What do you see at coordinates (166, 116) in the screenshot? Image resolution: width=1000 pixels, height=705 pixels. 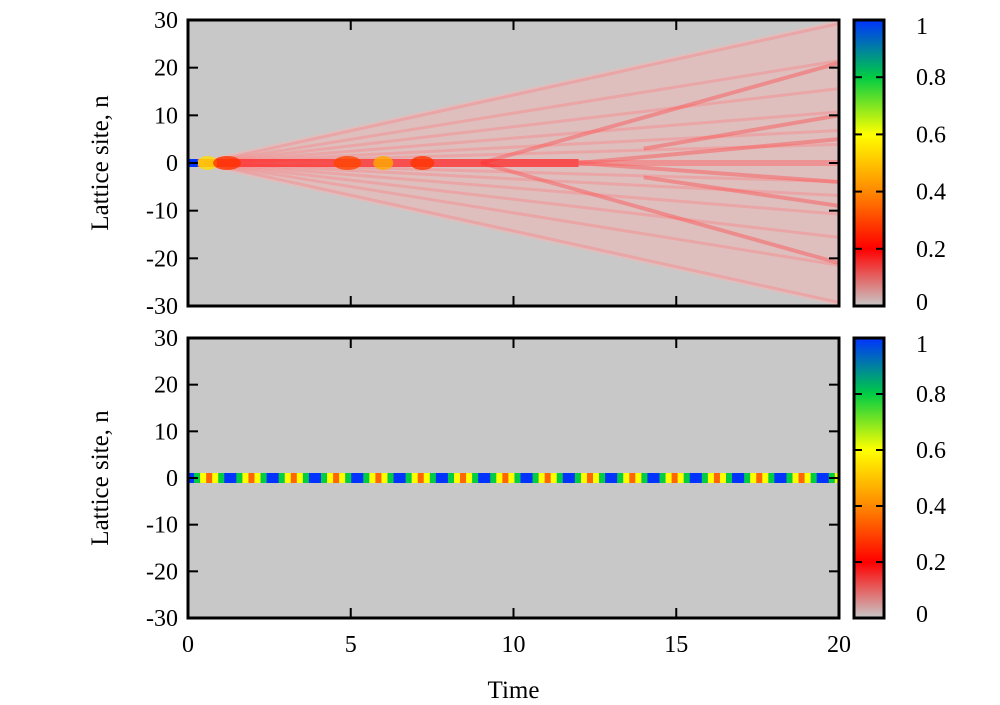 I see `y-tick-label: 10` at bounding box center [166, 116].